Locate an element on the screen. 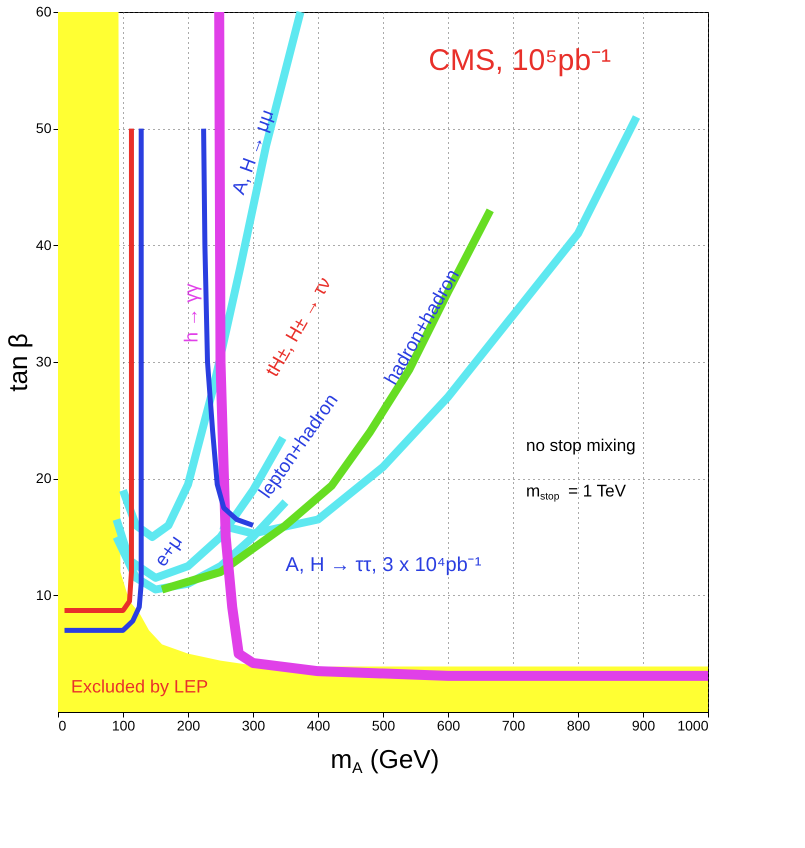 This screenshot has width=805, height=848. y-tick-label: 30 is located at coordinates (44, 362).